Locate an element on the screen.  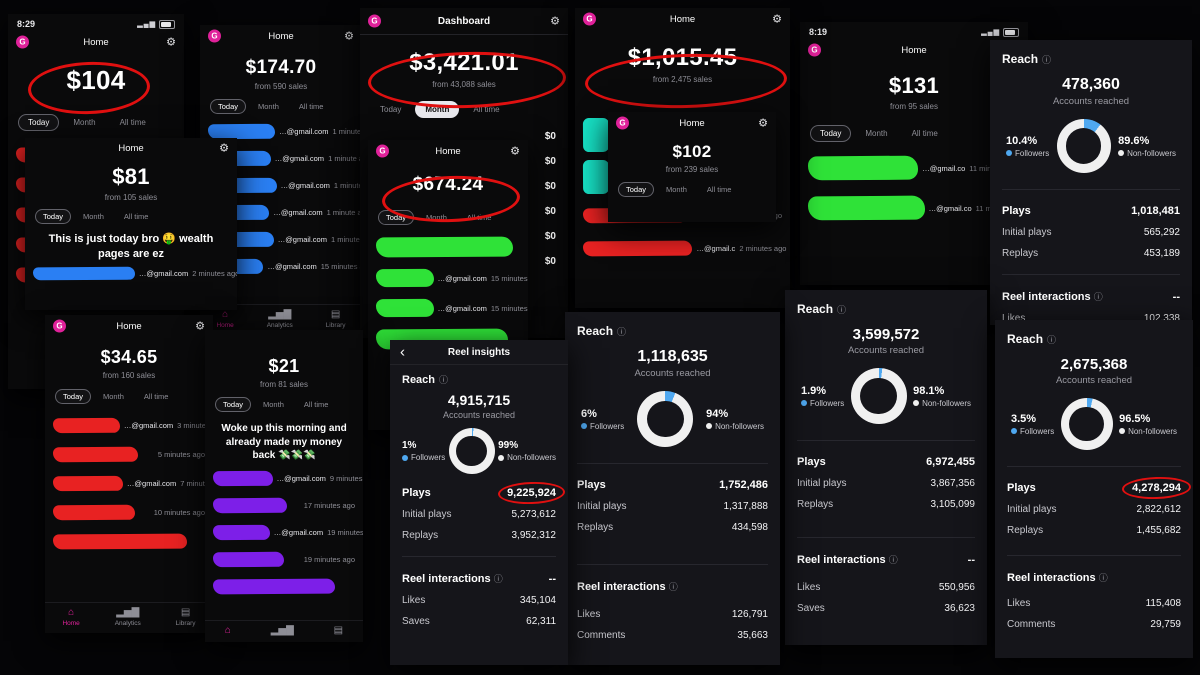
insights-header: ‹ Reel insights is located at coordinates (479, 352).